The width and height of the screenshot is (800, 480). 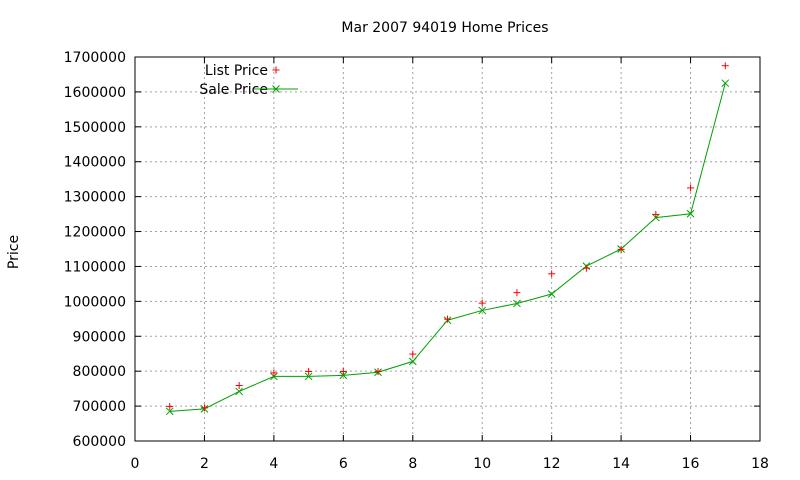 What do you see at coordinates (482, 464) in the screenshot?
I see `x-tick-label: 10` at bounding box center [482, 464].